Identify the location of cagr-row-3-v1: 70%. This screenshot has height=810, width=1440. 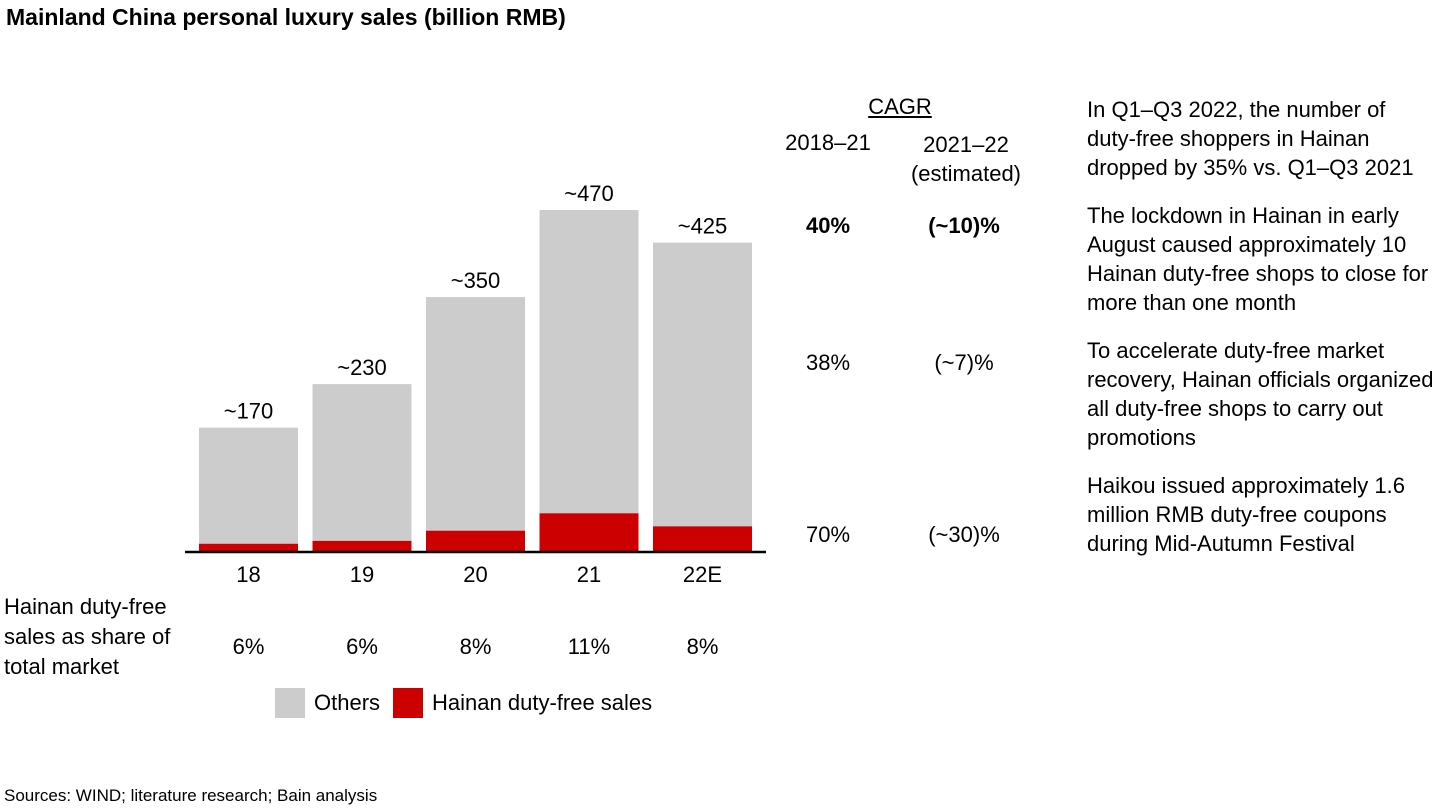
(828, 534).